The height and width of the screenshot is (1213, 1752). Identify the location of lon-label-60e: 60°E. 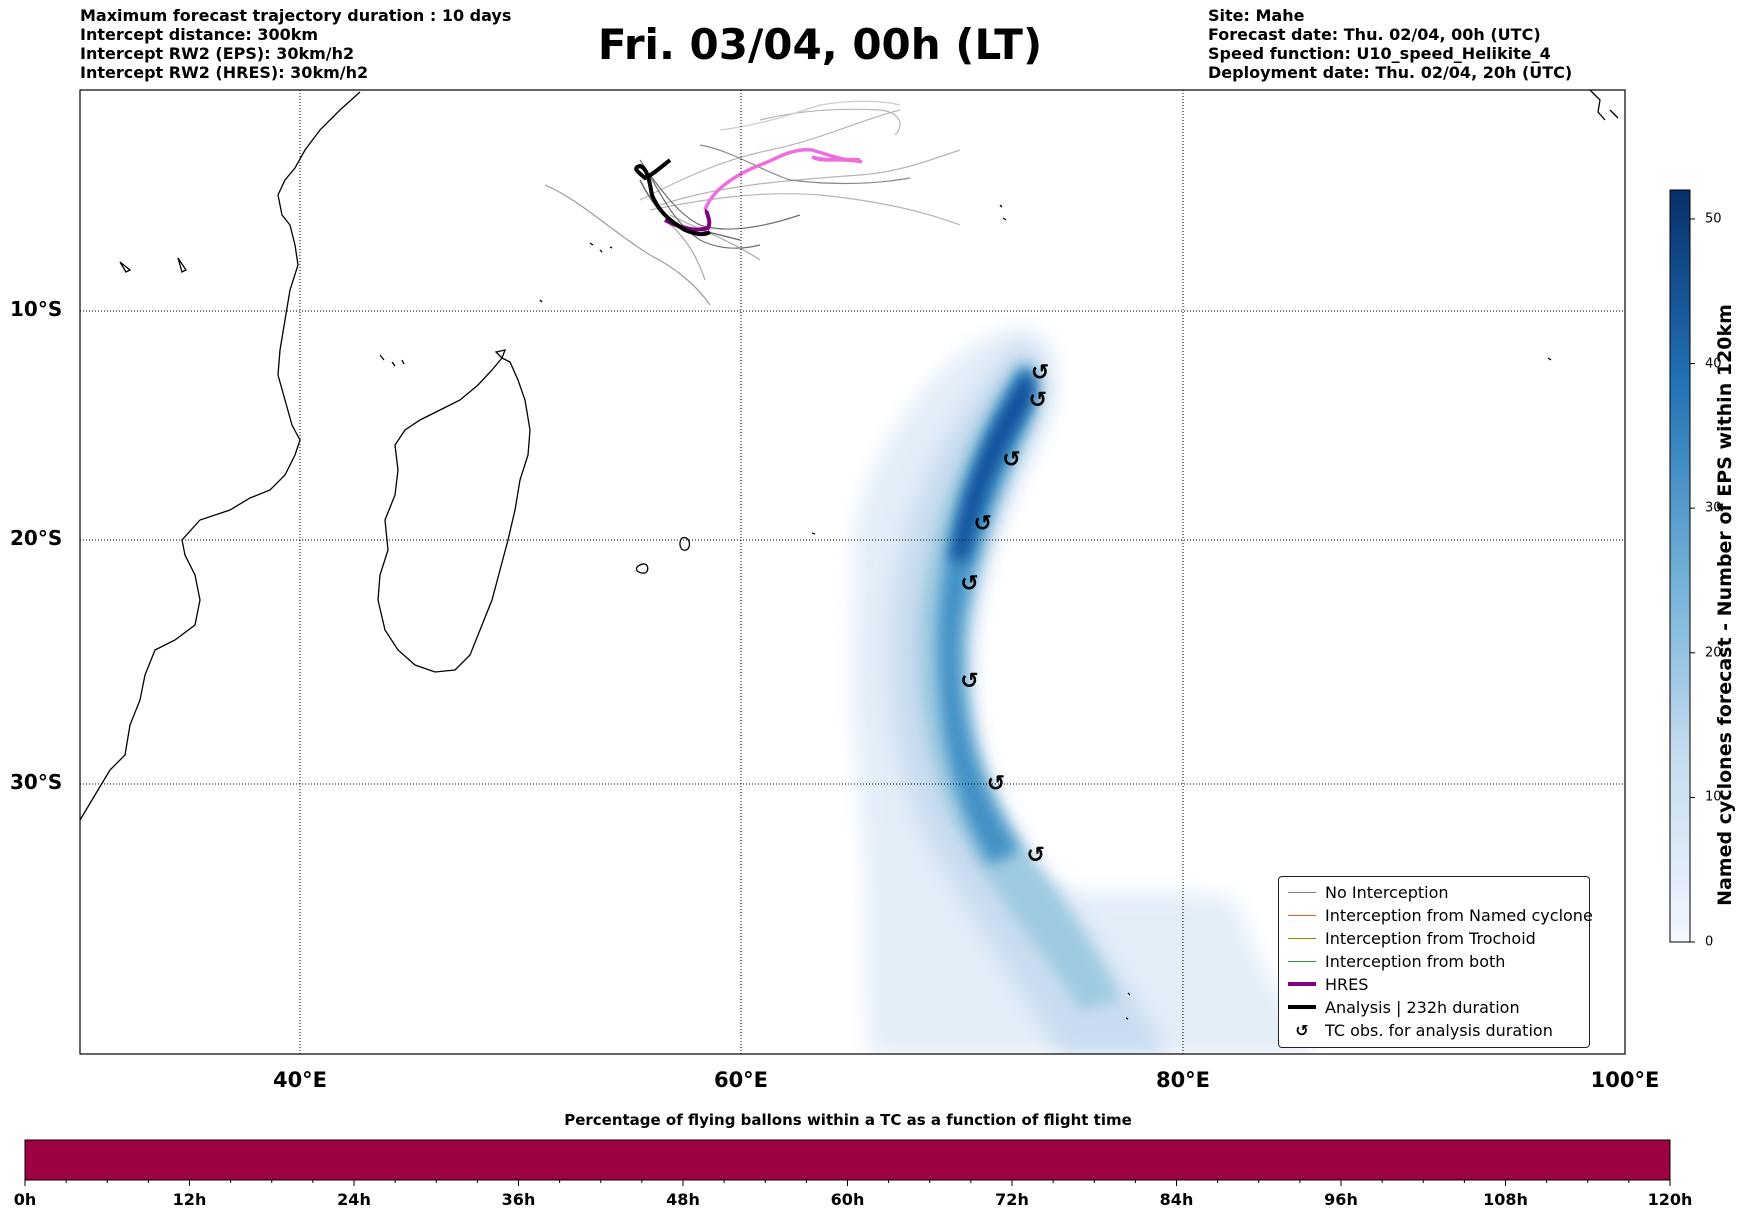
(741, 1080).